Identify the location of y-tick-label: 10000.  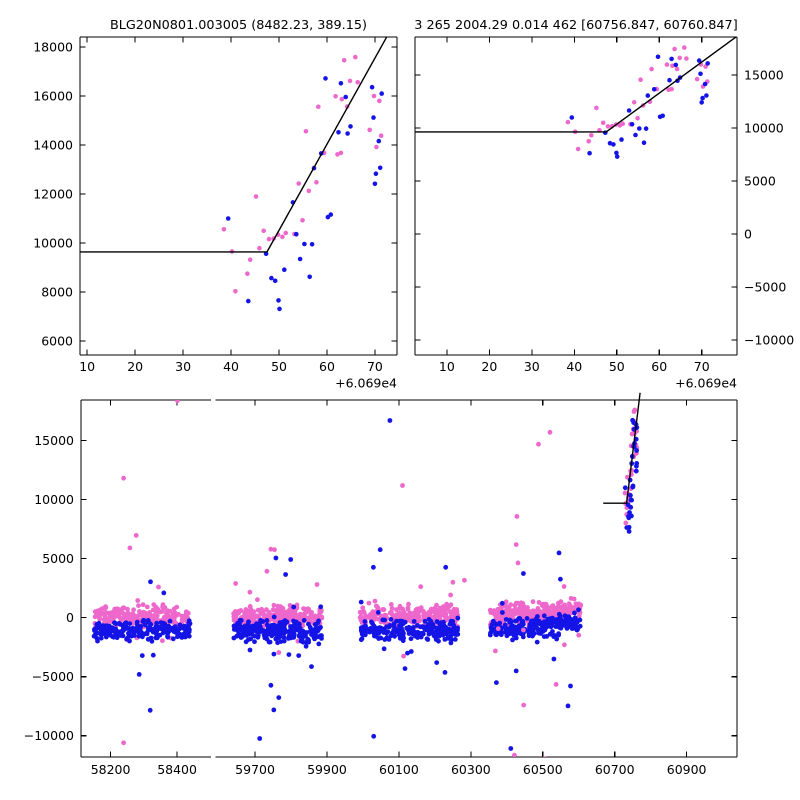
(764, 127).